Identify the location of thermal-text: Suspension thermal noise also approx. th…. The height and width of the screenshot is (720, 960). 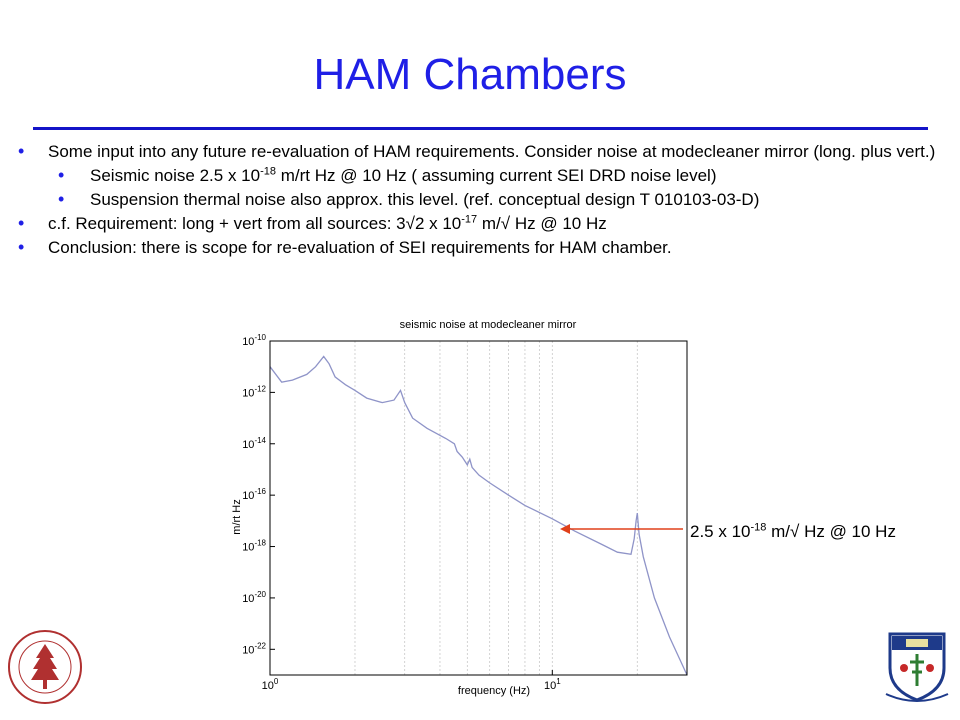
(425, 199).